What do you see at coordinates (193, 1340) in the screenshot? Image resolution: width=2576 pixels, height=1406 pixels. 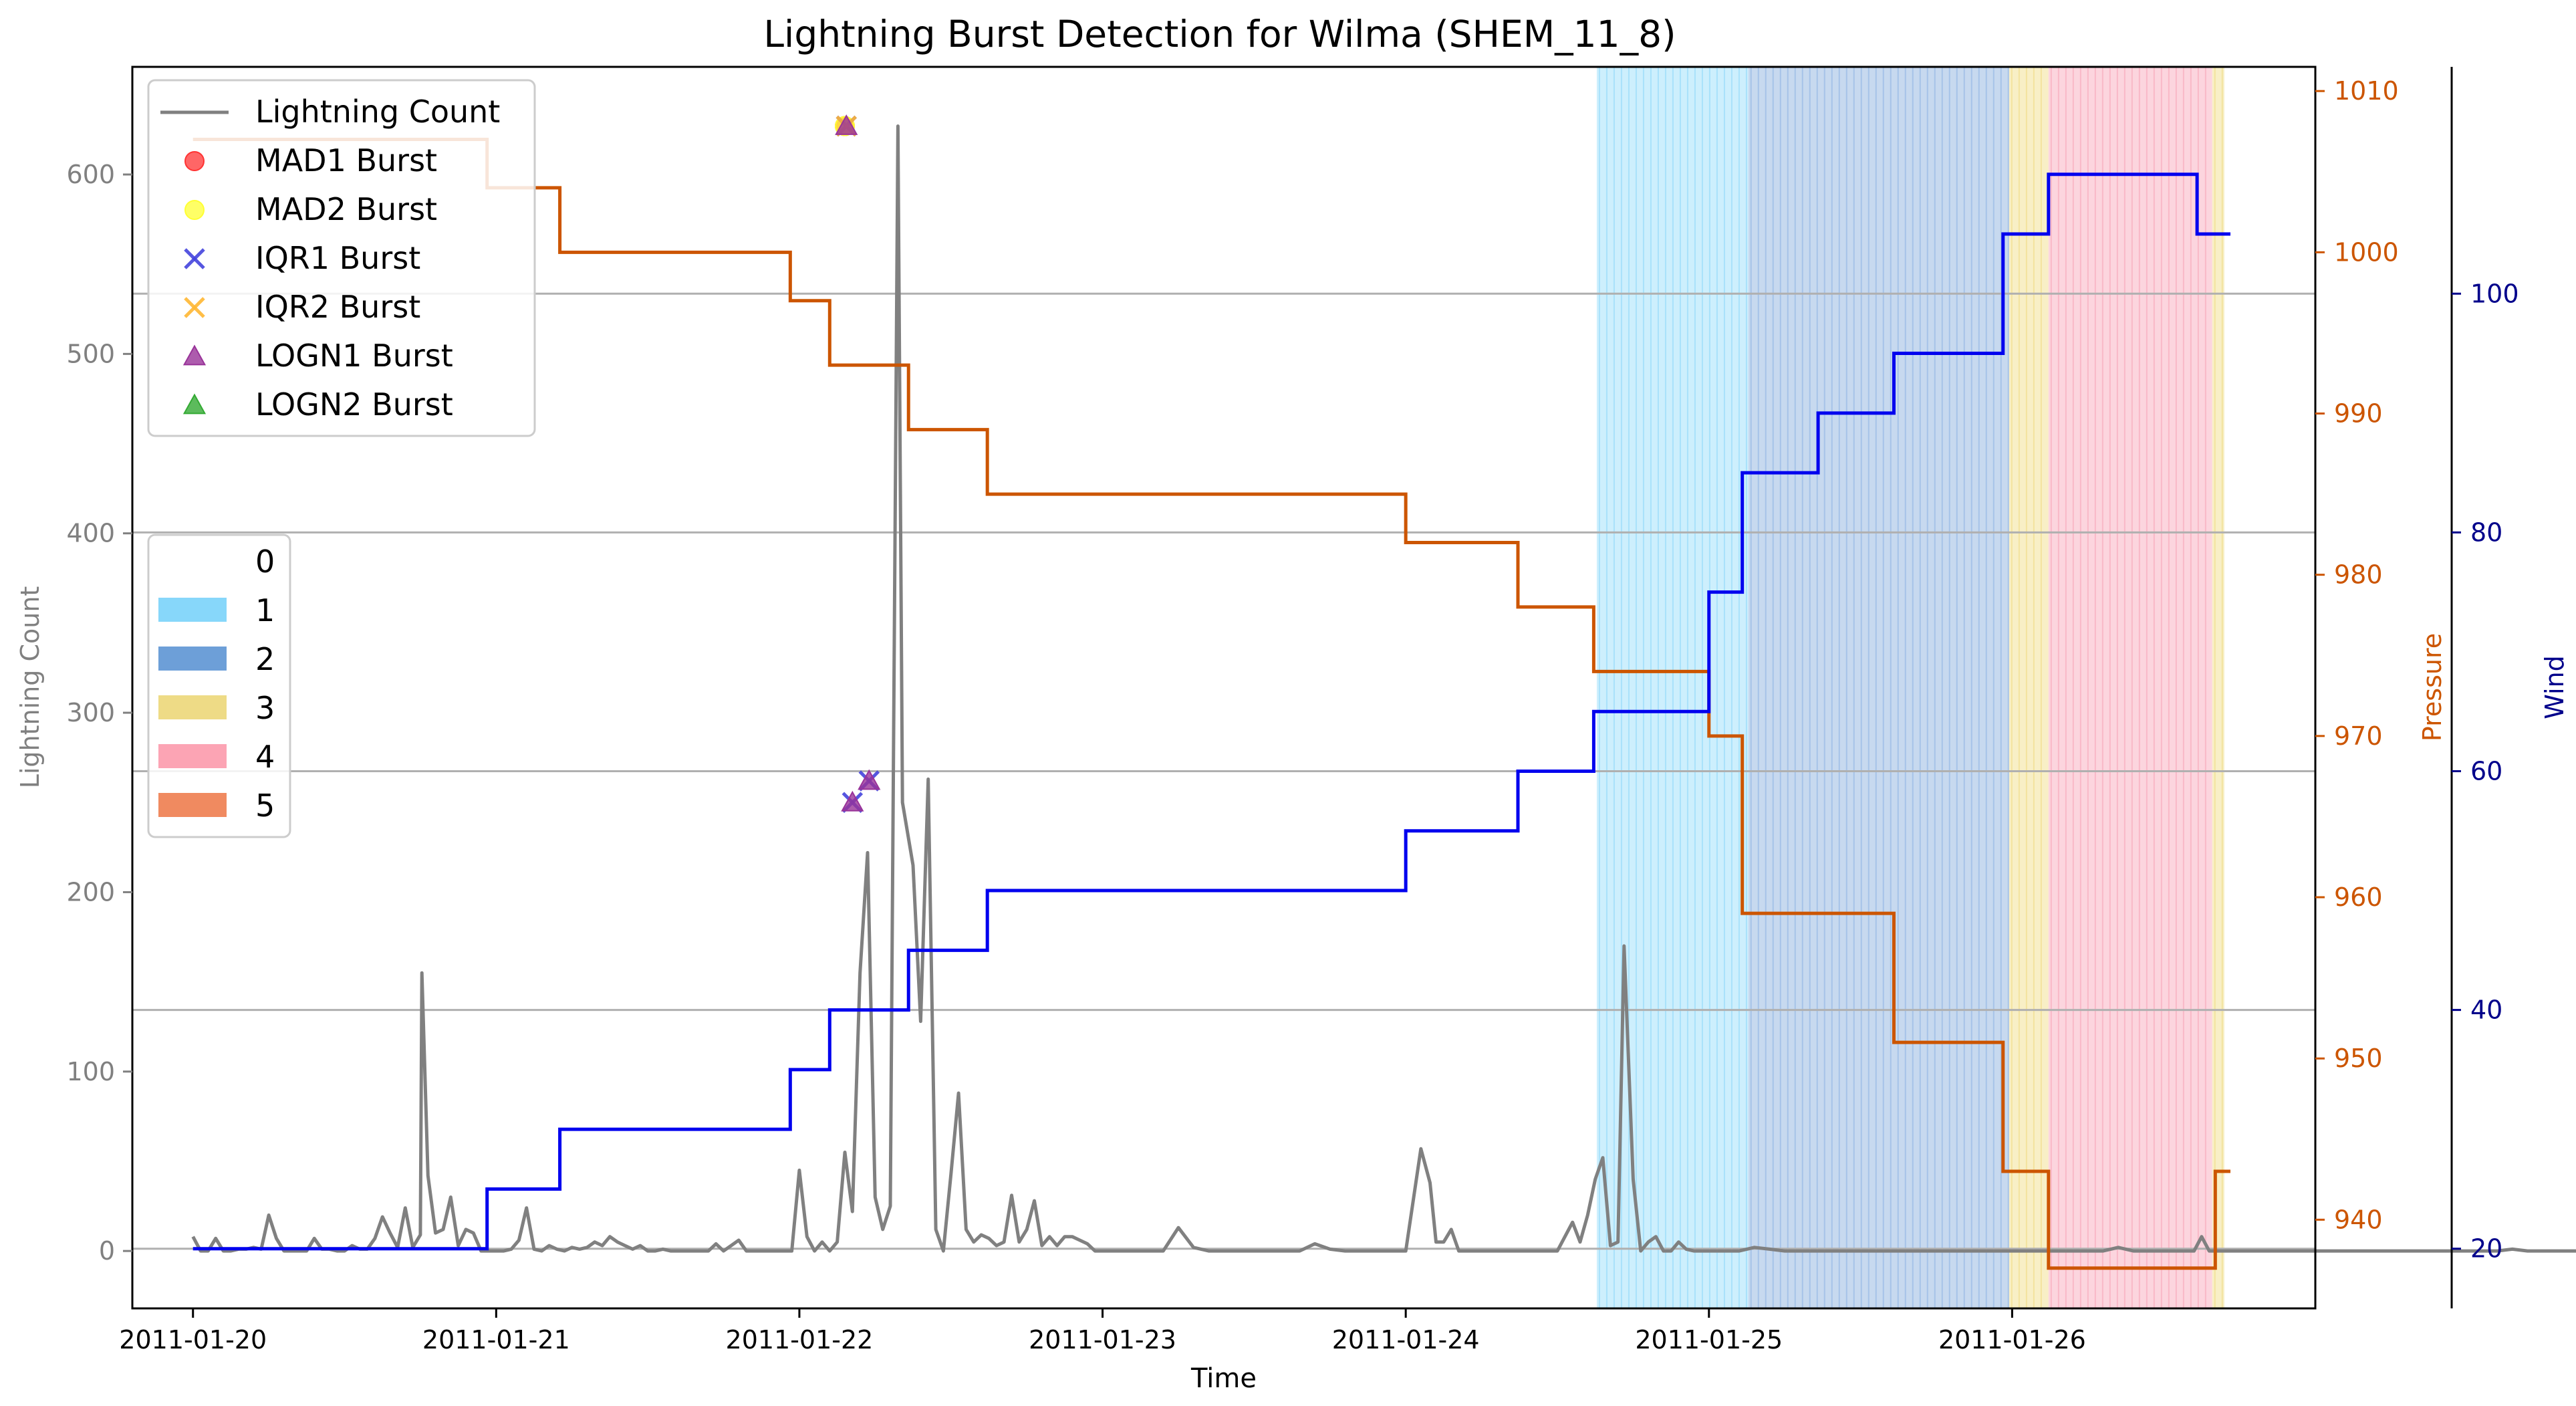 I see `x-tick-label: 2011-01-20` at bounding box center [193, 1340].